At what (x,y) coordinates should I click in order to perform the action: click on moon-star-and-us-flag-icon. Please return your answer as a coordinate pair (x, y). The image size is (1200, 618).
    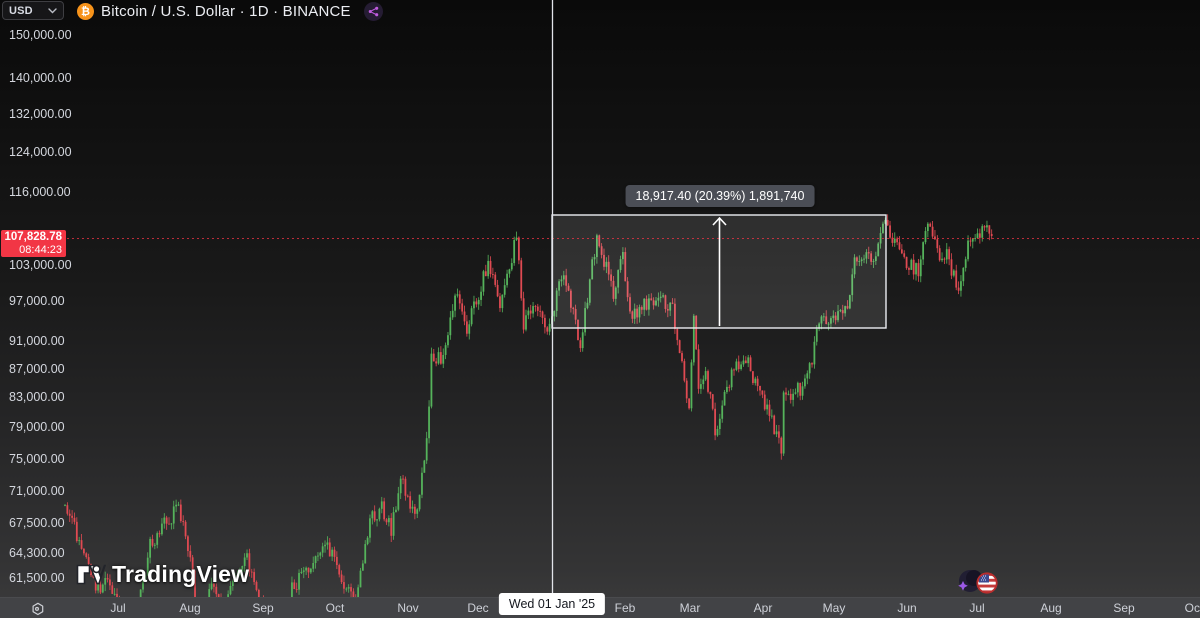
    Looking at the image, I should click on (978, 582).